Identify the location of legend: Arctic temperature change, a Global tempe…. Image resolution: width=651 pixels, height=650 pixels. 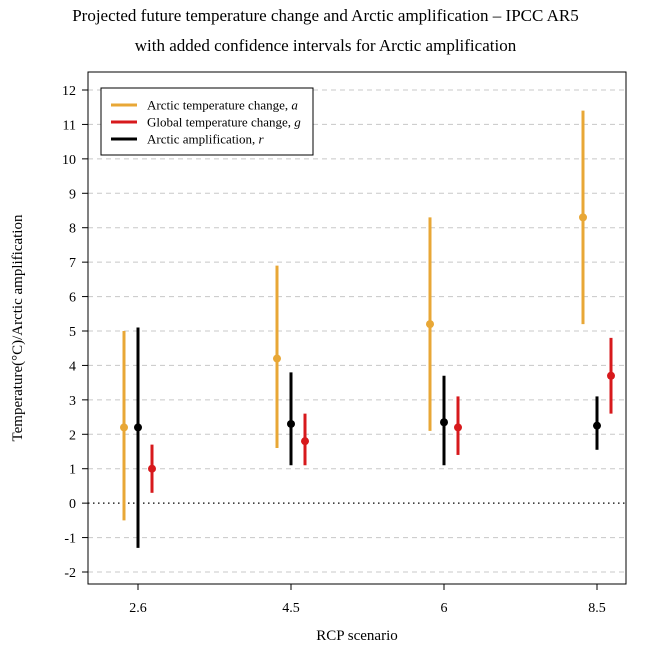
(207, 121).